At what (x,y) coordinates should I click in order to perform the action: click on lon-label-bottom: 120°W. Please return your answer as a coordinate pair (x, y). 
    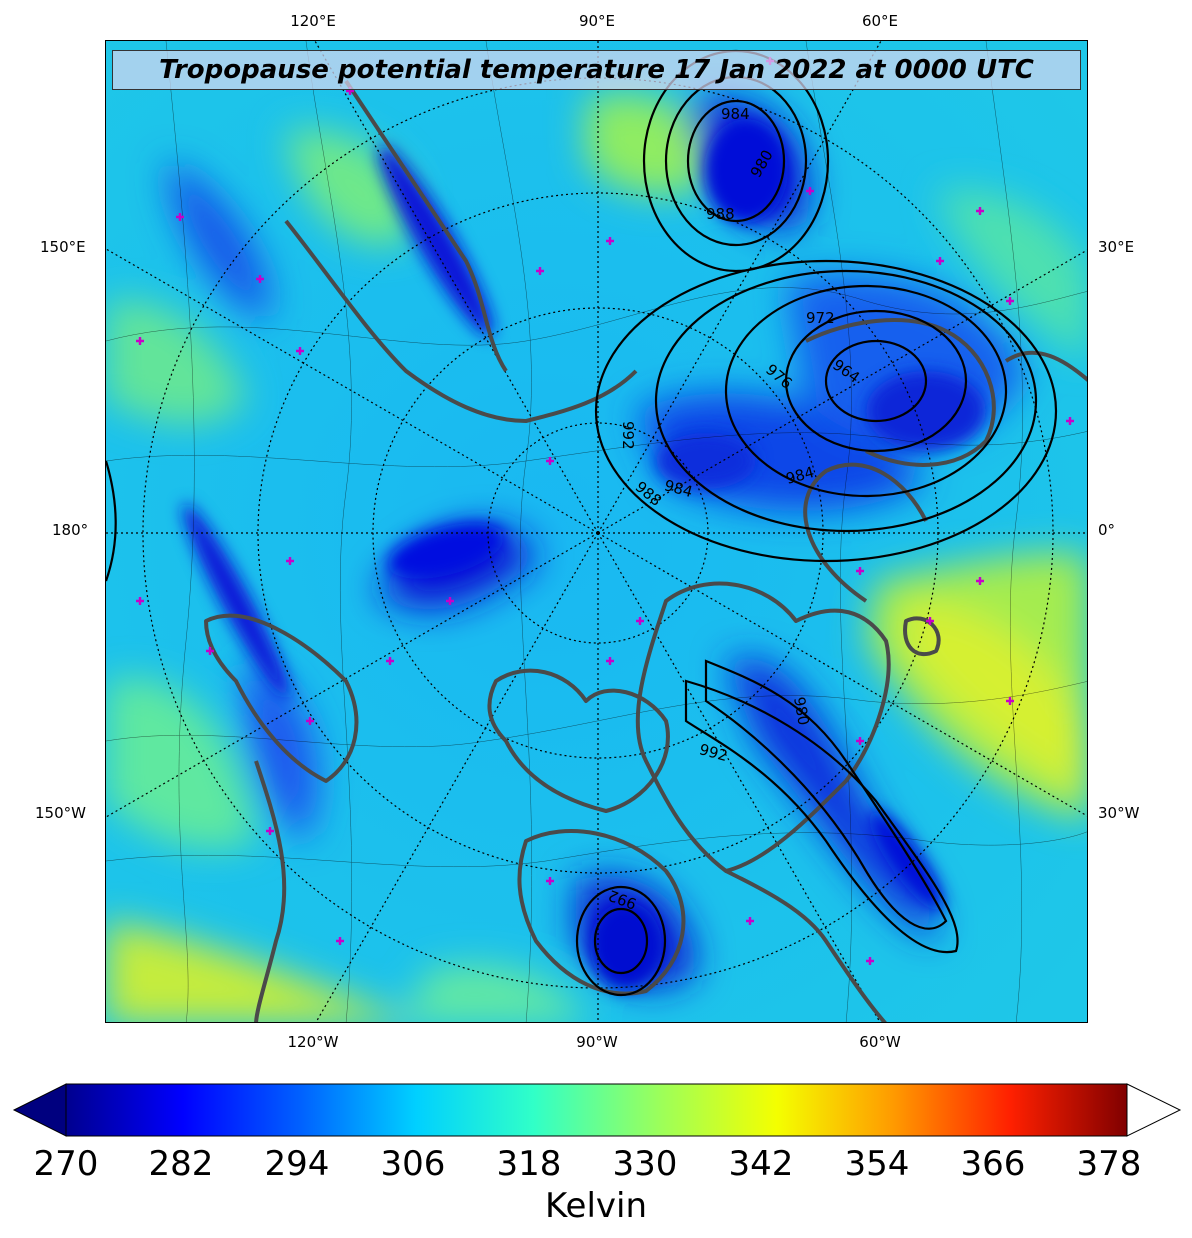
    Looking at the image, I should click on (313, 1042).